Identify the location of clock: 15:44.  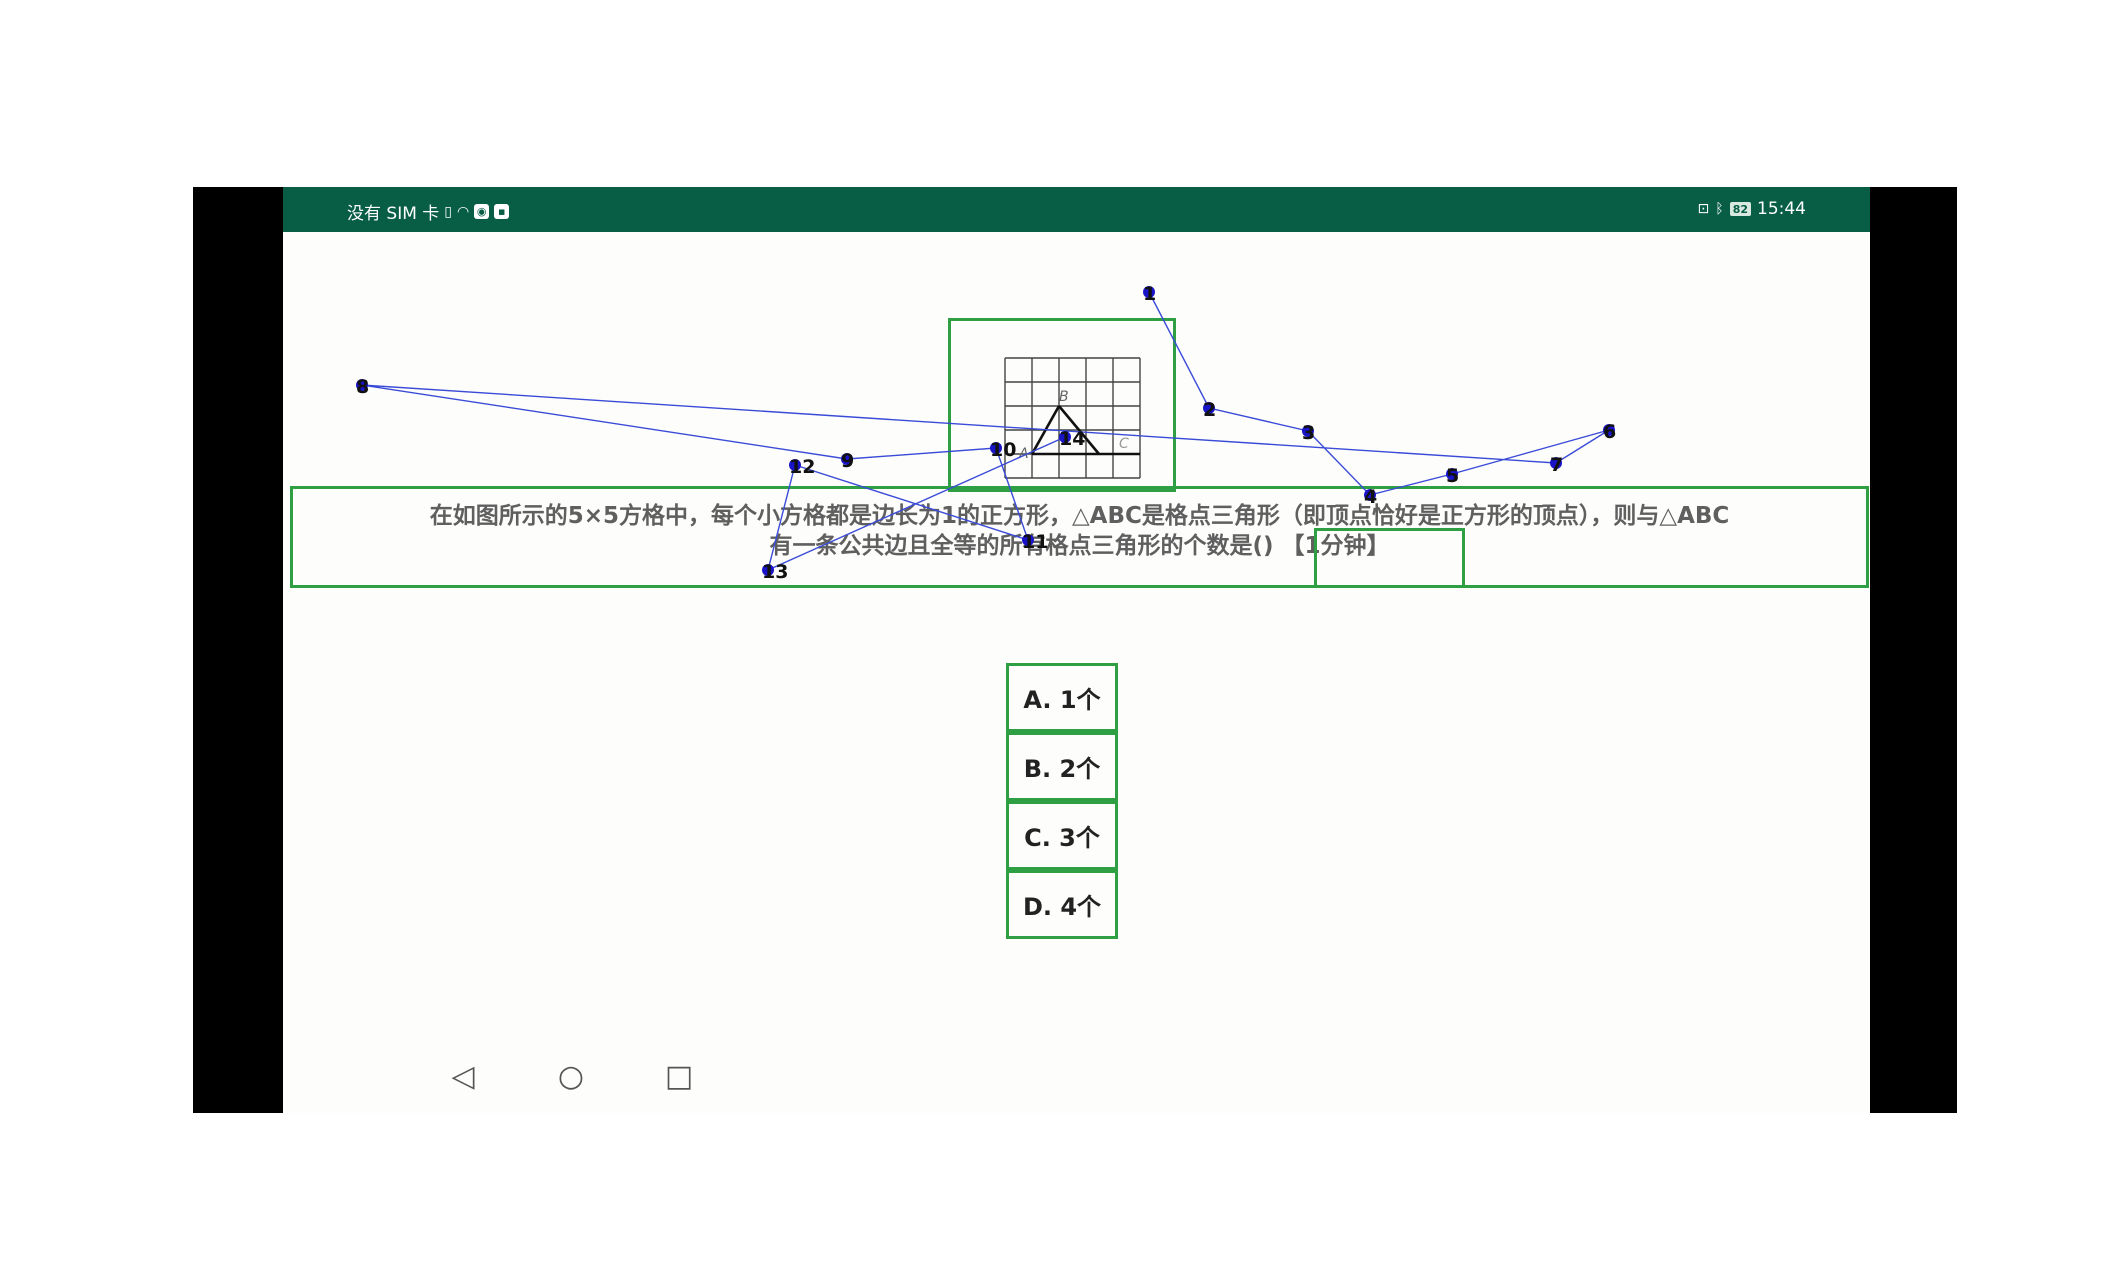
(1781, 209).